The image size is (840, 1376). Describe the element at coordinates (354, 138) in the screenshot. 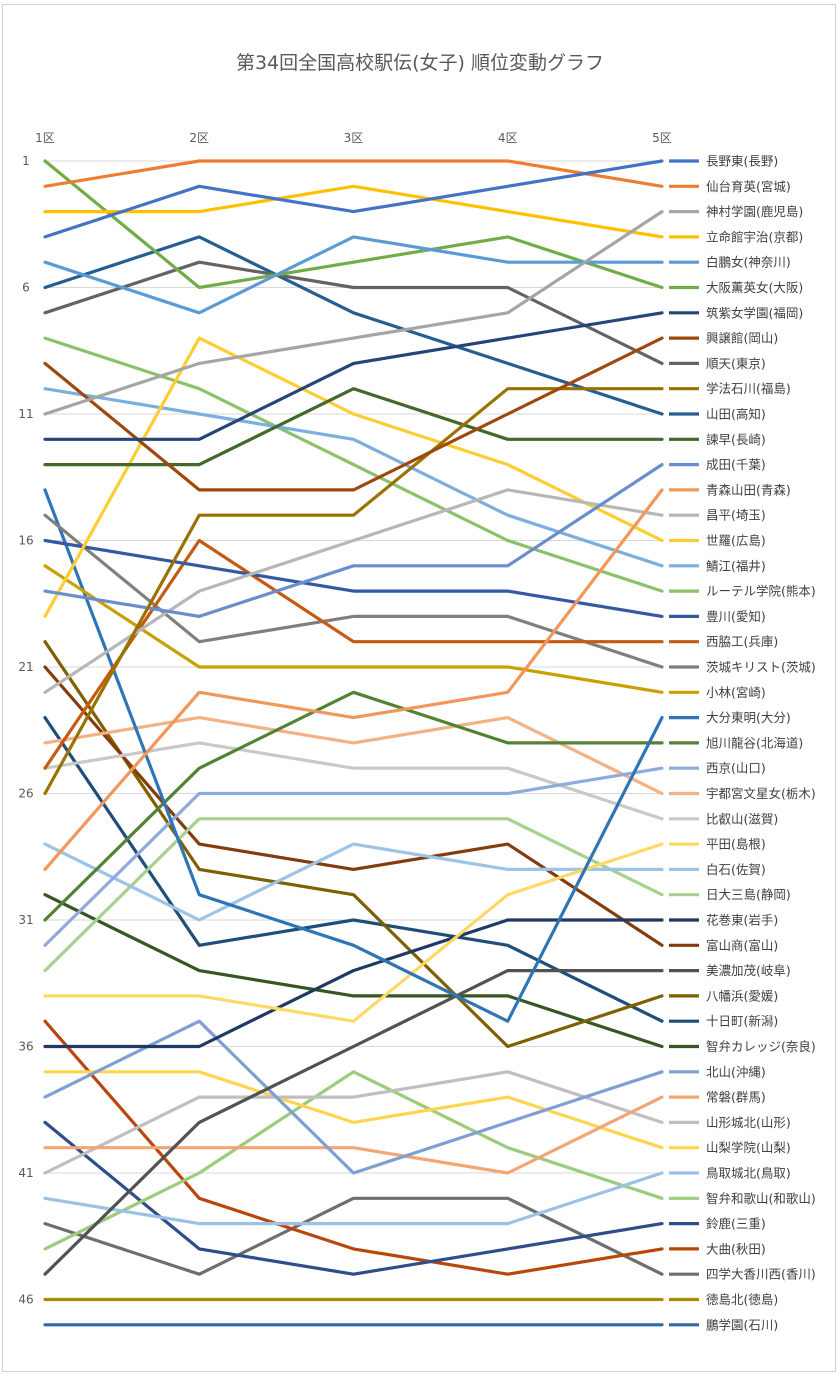

I see `x-tick-label: 3区` at that location.